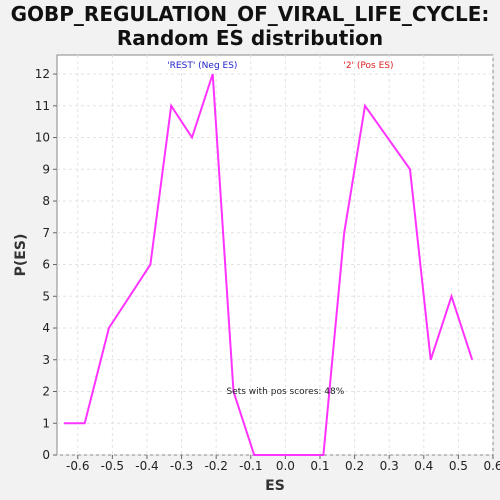 Image resolution: width=500 pixels, height=500 pixels. I want to click on y-tick-label: 8, so click(46, 201).